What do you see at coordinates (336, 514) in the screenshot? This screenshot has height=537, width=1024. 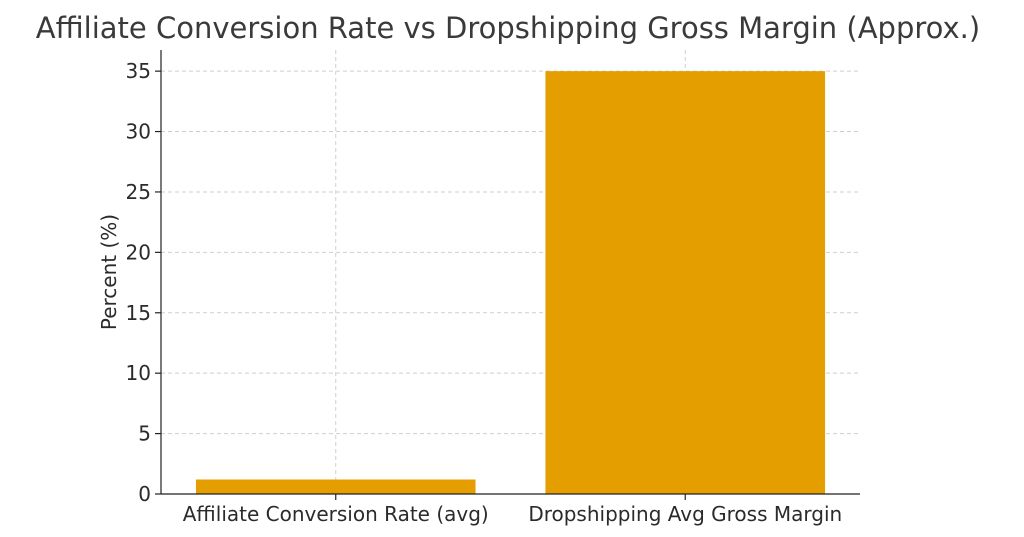 I see `x-tick-label: Affiliate Conversion Rate (avg)` at bounding box center [336, 514].